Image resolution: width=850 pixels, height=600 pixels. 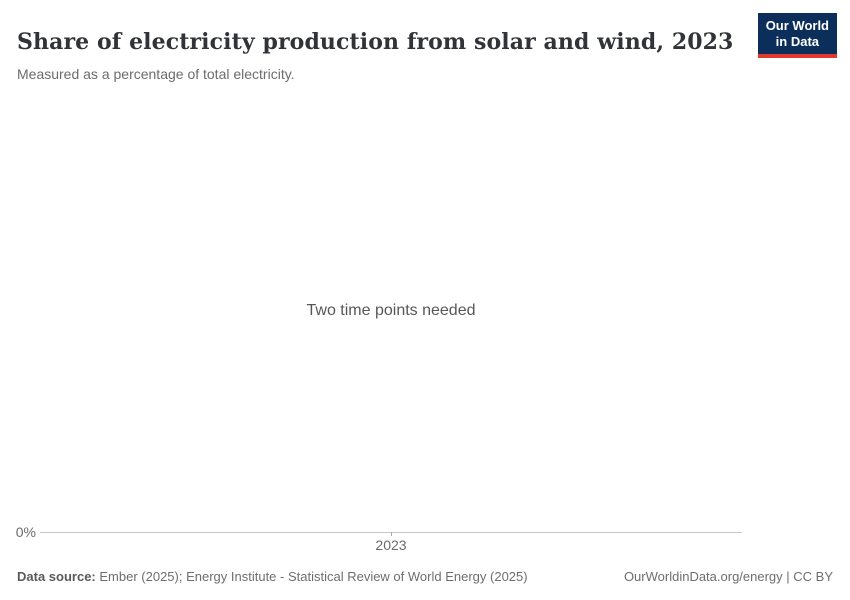 What do you see at coordinates (797, 25) in the screenshot?
I see `owid-logo-line1: Our World` at bounding box center [797, 25].